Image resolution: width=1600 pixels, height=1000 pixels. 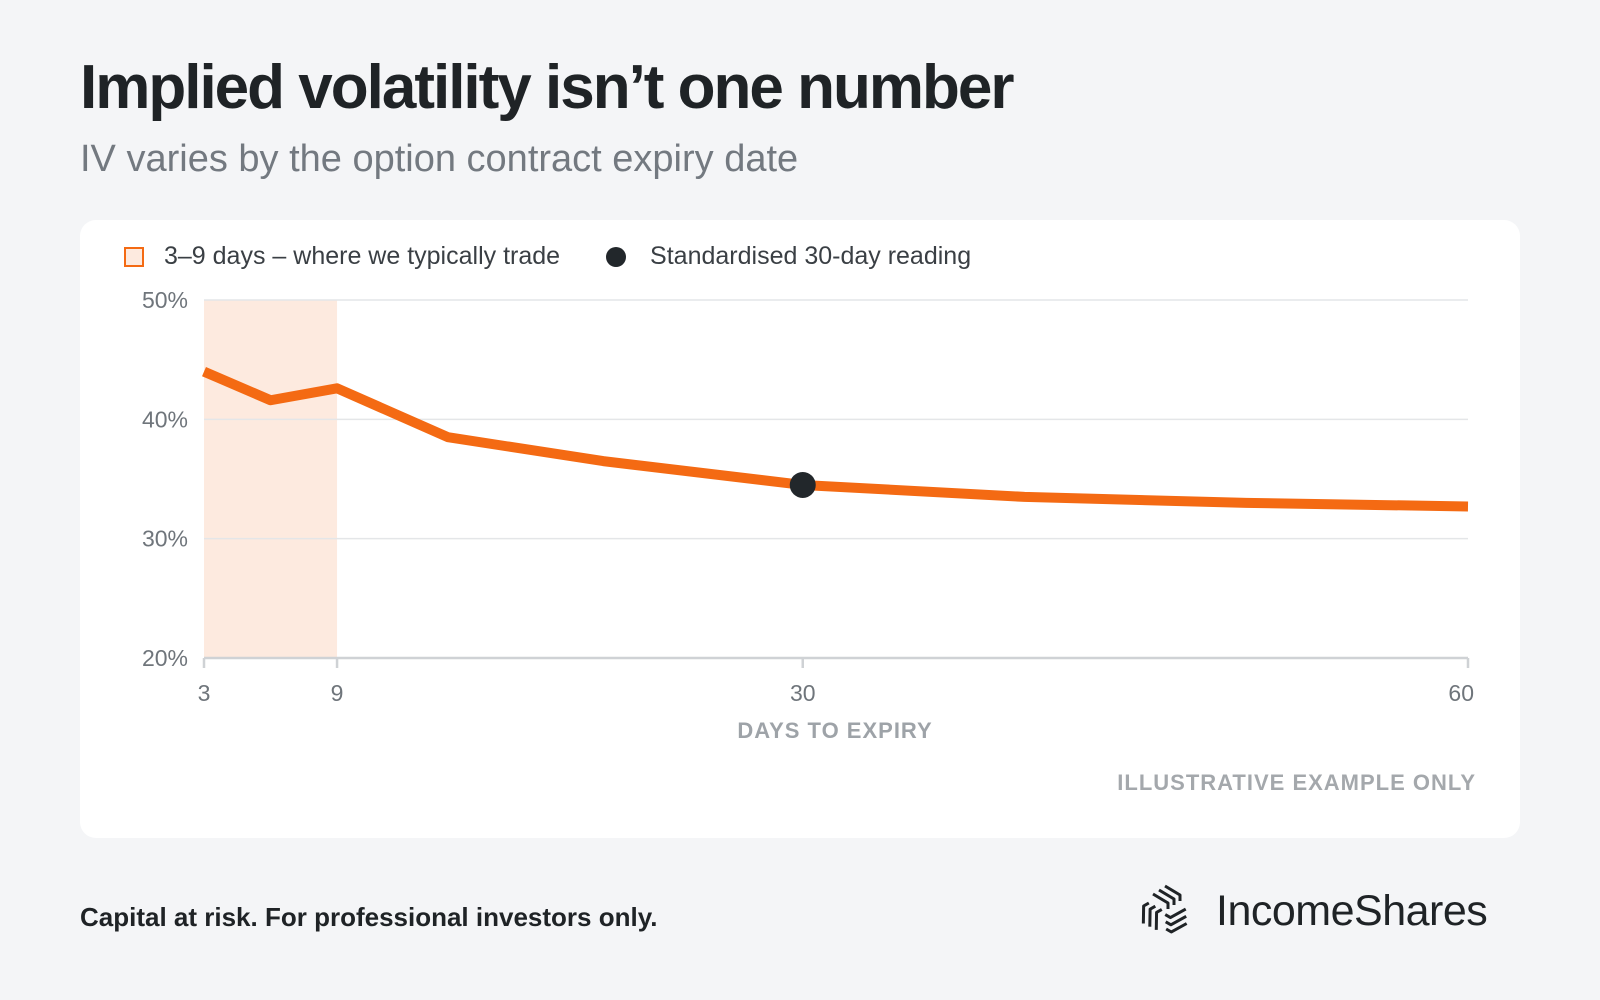 I want to click on typical-trade-band, so click(x=271, y=479).